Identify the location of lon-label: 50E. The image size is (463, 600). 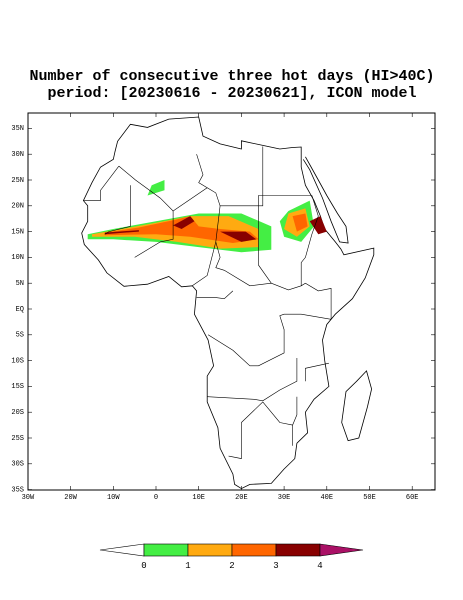
(369, 498).